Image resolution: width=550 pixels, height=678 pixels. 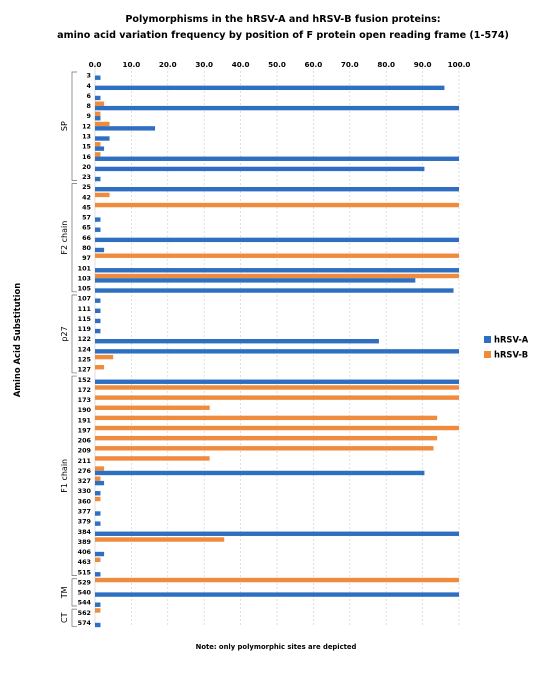 I want to click on x-tick-label: 20.0, so click(x=168, y=64).